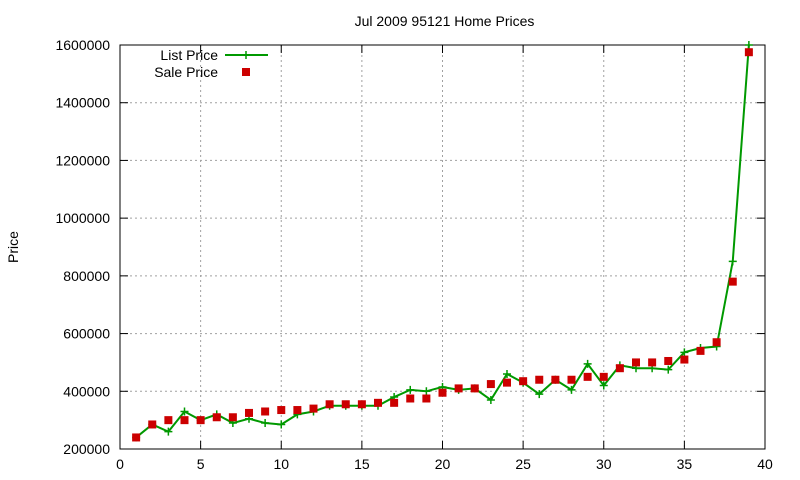 The image size is (800, 480). I want to click on x-tick-label: 5, so click(201, 464).